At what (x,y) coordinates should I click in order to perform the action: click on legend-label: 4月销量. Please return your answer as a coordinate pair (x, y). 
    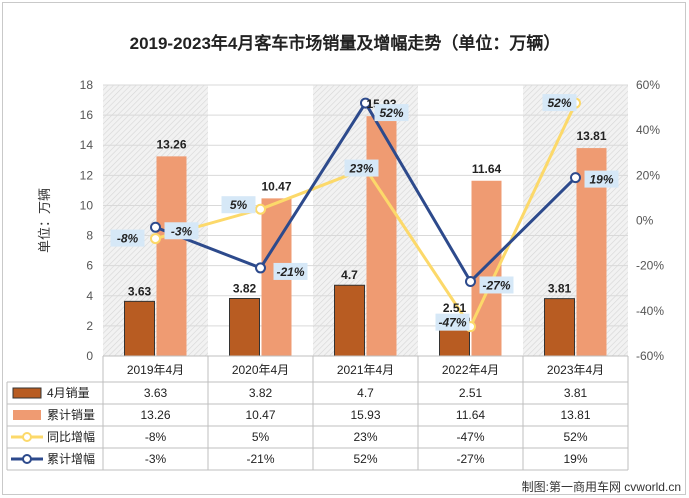
    Looking at the image, I should click on (68, 393).